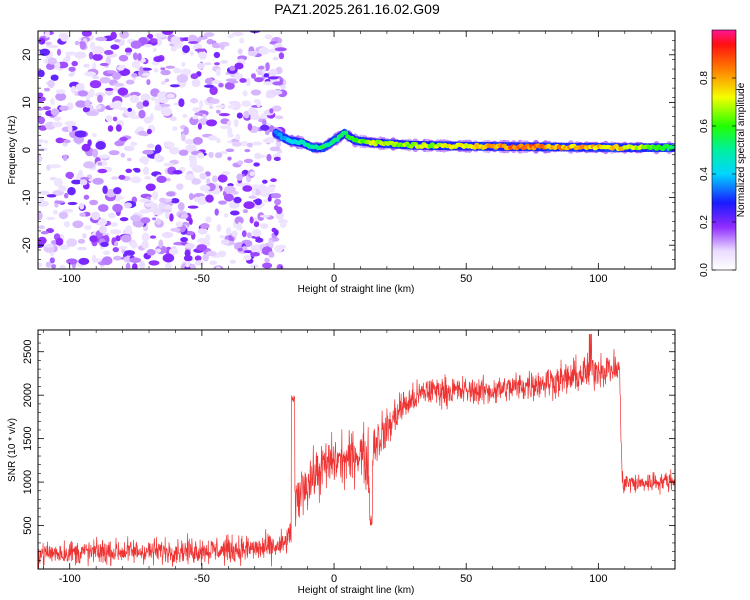  I want to click on snr-xtick-label: 100, so click(598, 579).